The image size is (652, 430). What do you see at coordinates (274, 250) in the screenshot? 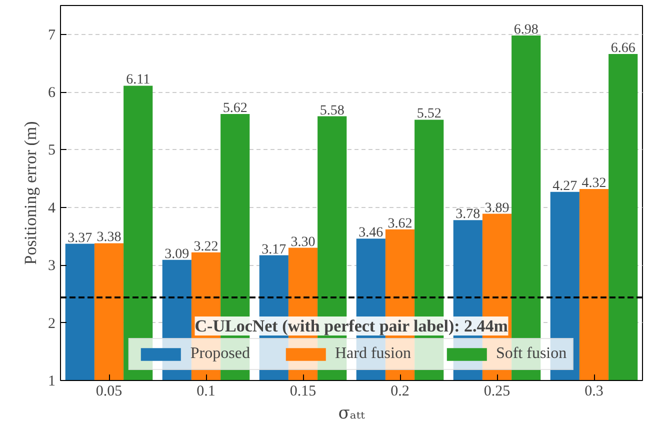
I see `data-label: 3.17` at bounding box center [274, 250].